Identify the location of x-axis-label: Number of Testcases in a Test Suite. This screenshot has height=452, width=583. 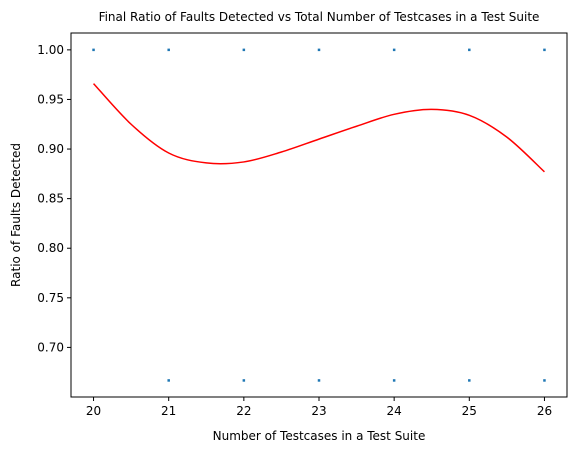
(319, 436).